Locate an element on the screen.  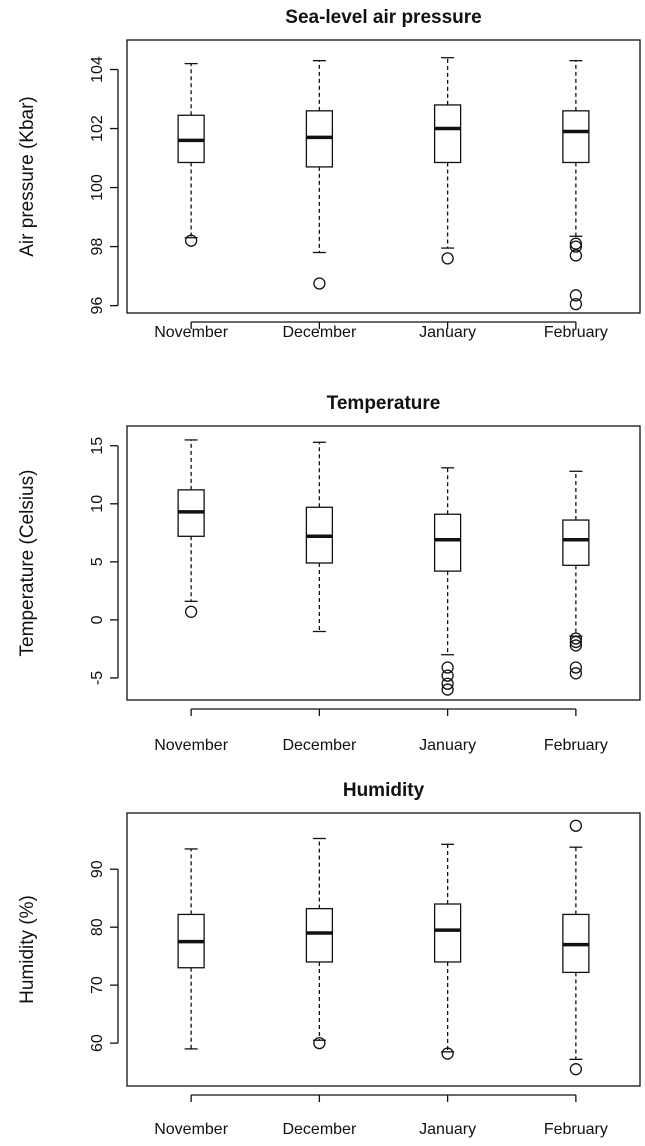
y-tick-label: -5 is located at coordinates (97, 678).